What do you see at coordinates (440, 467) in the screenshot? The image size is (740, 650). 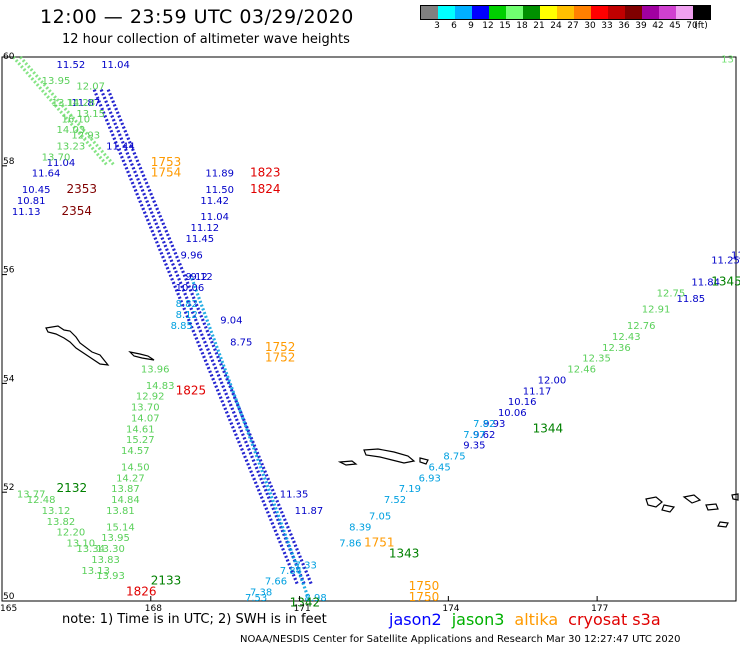 I see `wave-height-label: 6.45` at bounding box center [440, 467].